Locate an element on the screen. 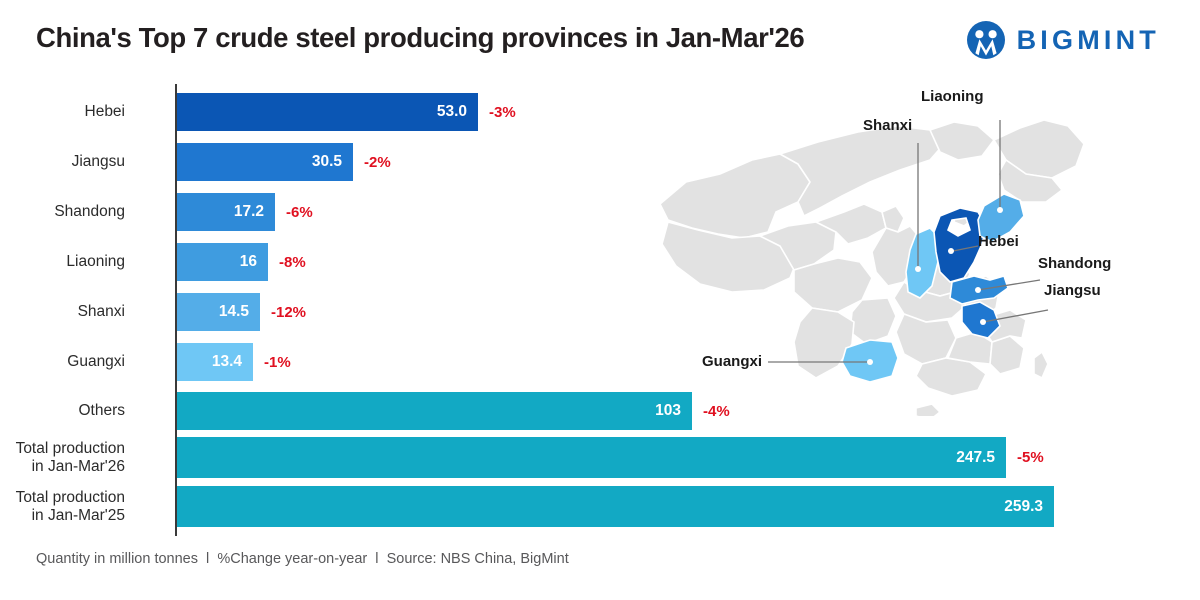  map-leader-lines is located at coordinates (908, 241).